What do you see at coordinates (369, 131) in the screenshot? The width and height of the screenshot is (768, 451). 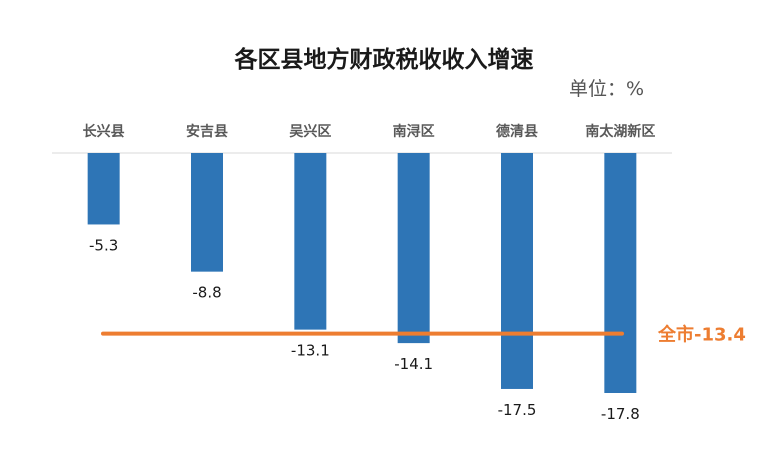 I see `category-labels: 长兴县 安吉县 吴兴区 南浔区 德清县 南太湖新区` at bounding box center [369, 131].